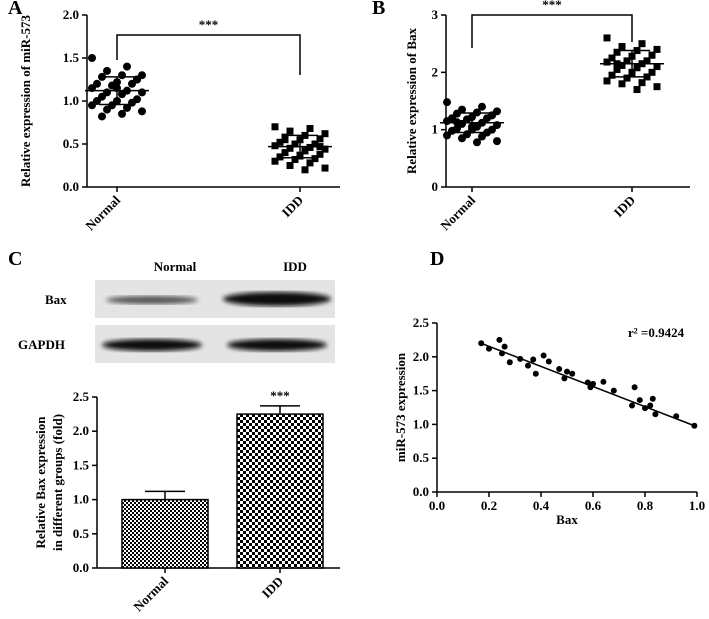 This screenshot has width=709, height=619. I want to click on y-tick-label: 2, so click(435, 71).